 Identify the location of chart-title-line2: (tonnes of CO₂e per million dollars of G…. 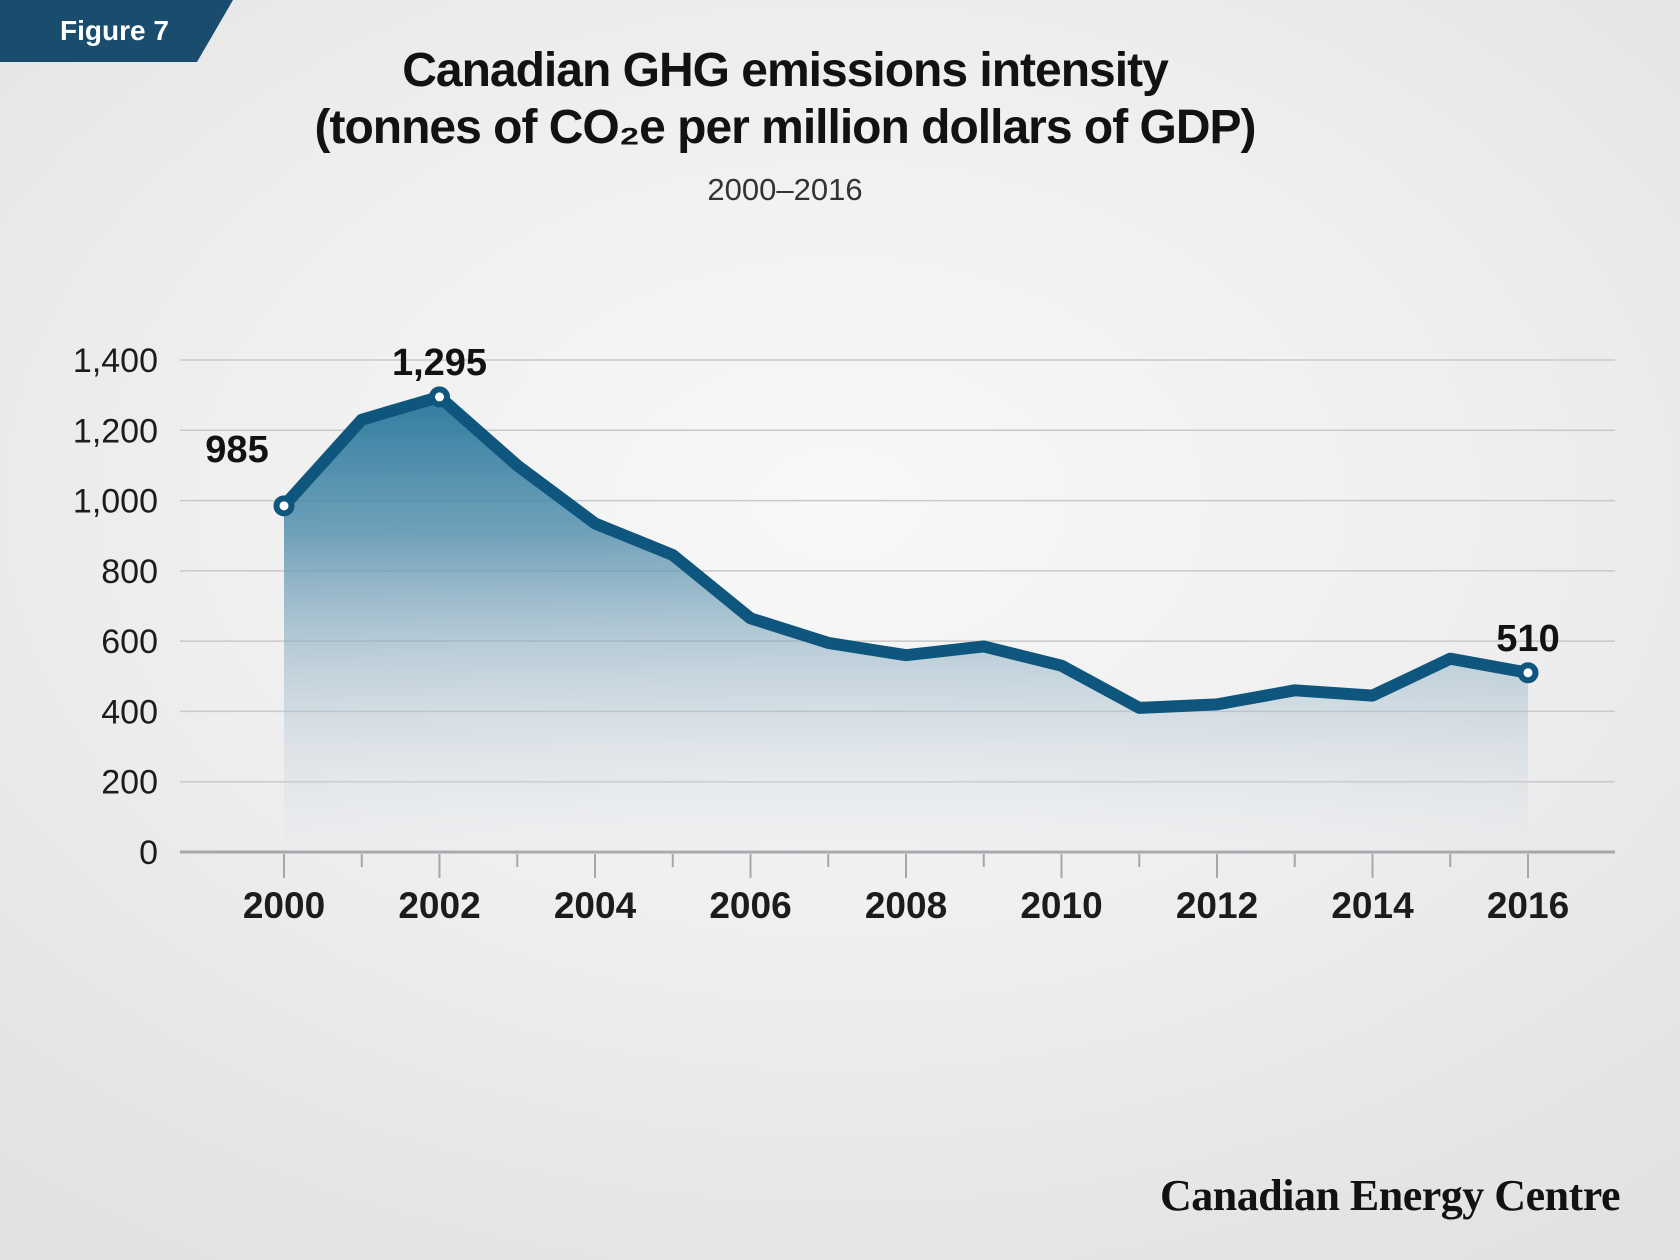
(785, 127).